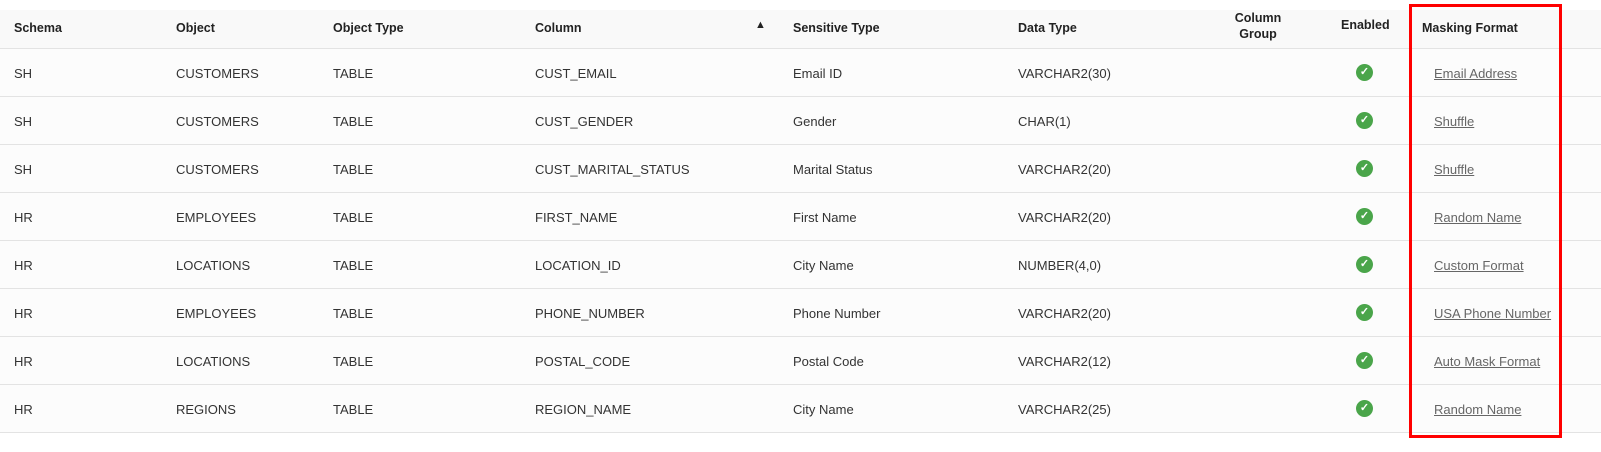  I want to click on masking-format-link: Auto Mask Format, so click(1487, 361).